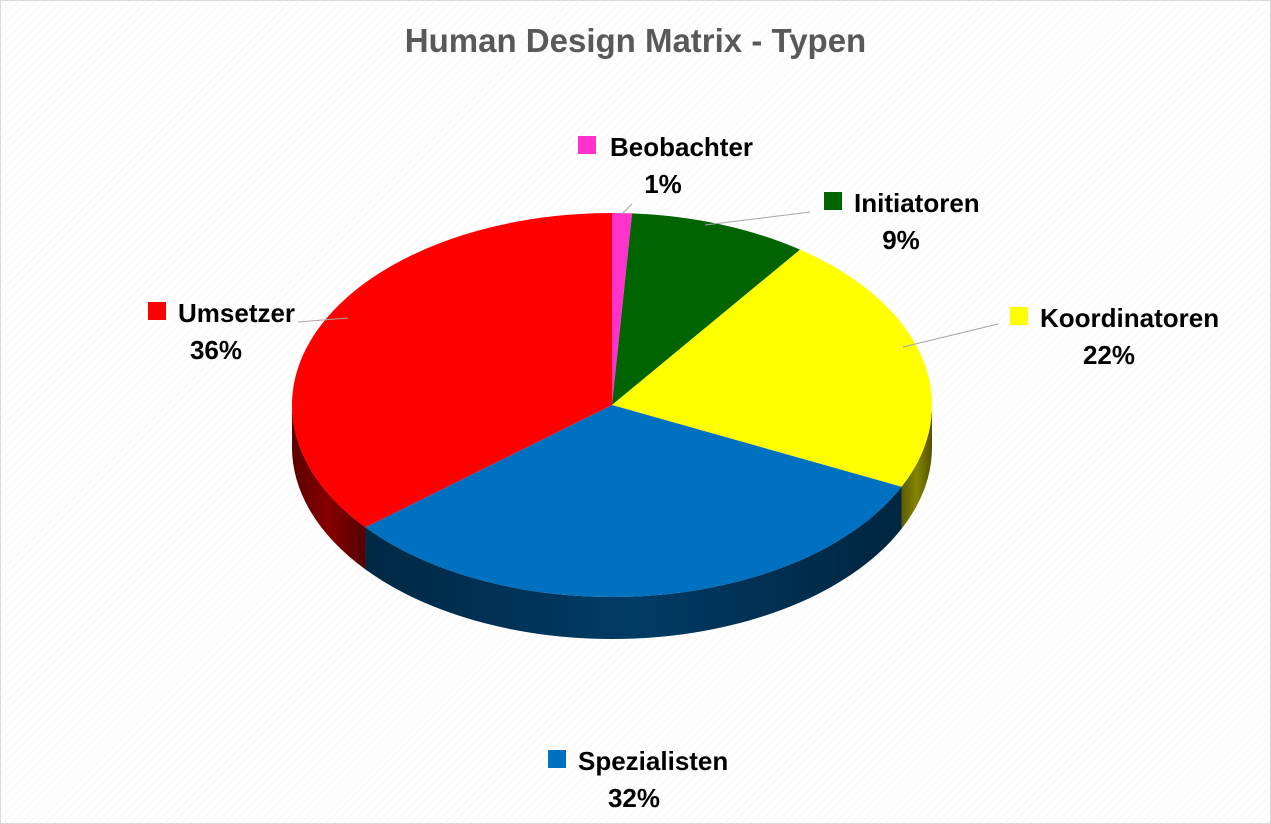 The height and width of the screenshot is (824, 1271). Describe the element at coordinates (634, 798) in the screenshot. I see `data-label-value-spezialisten: 32%` at that location.